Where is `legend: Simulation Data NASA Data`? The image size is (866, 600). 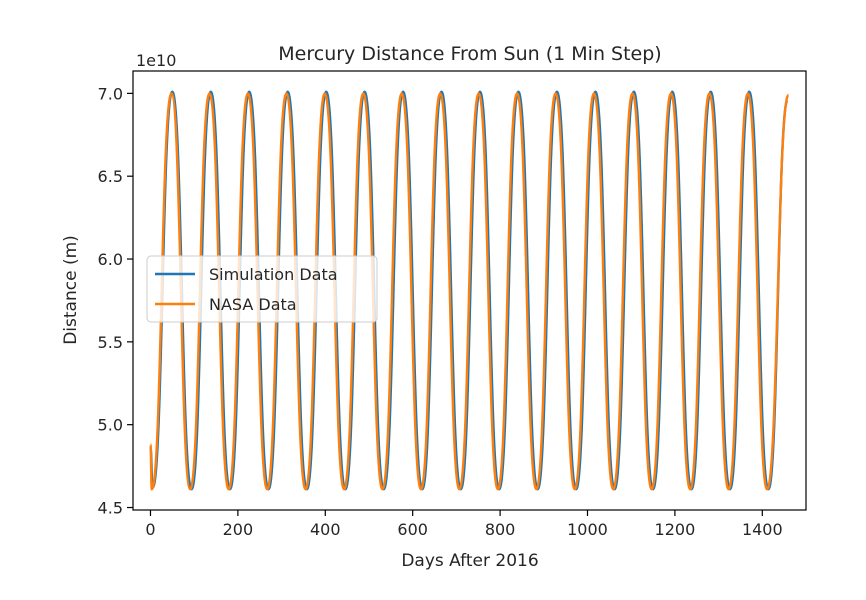
legend: Simulation Data NASA Data is located at coordinates (262, 289).